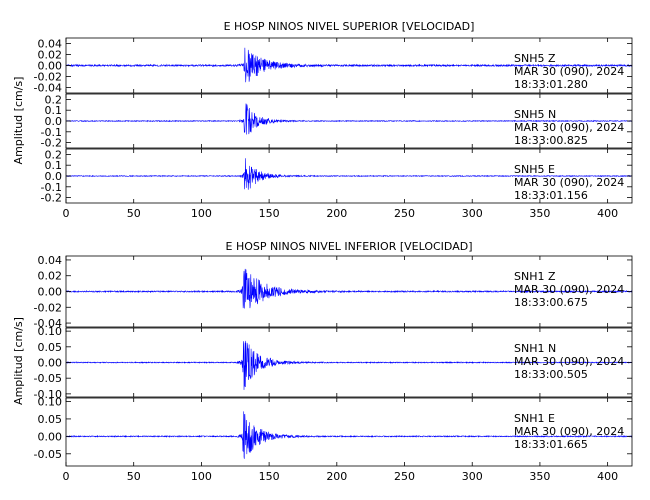 Image resolution: width=650 pixels, height=500 pixels. I want to click on time-label: 18:33:00.675, so click(551, 302).